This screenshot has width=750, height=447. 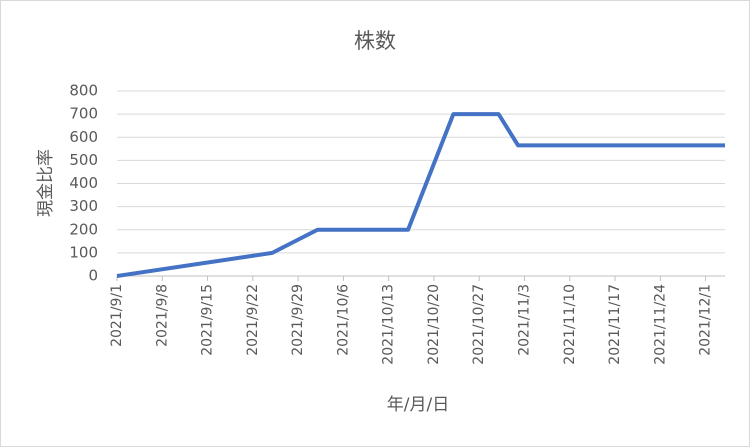 What do you see at coordinates (162, 315) in the screenshot?
I see `x-tick-label: 2021/9/8` at bounding box center [162, 315].